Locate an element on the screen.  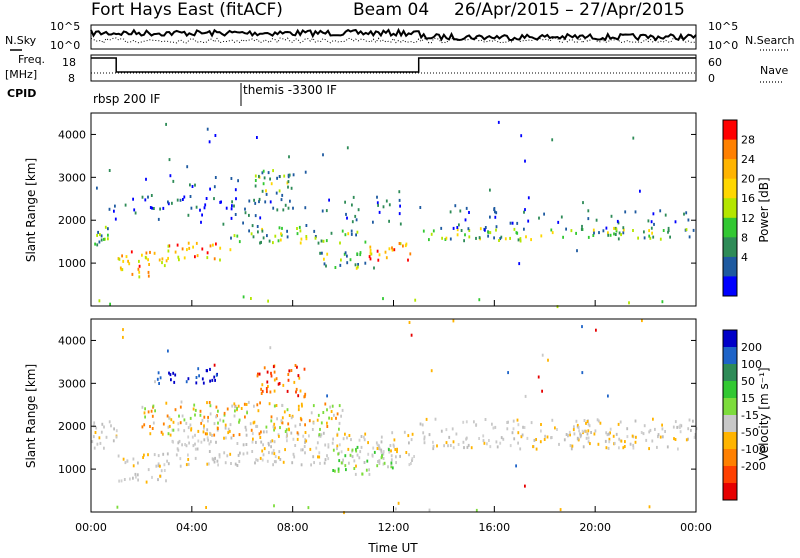
colorbar-tick-label: -15 is located at coordinates (750, 415).